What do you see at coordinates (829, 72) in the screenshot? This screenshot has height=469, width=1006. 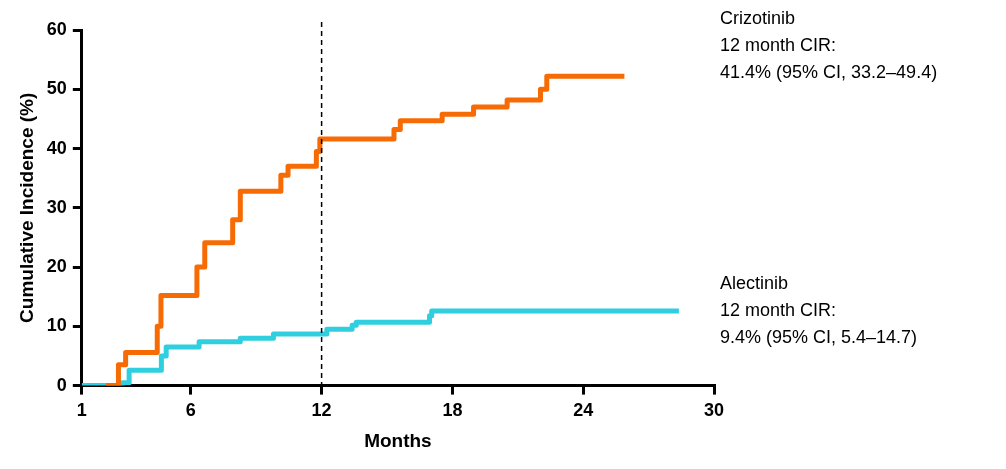 I see `text: 41.4% (95% CI, 33.2–49.4)` at bounding box center [829, 72].